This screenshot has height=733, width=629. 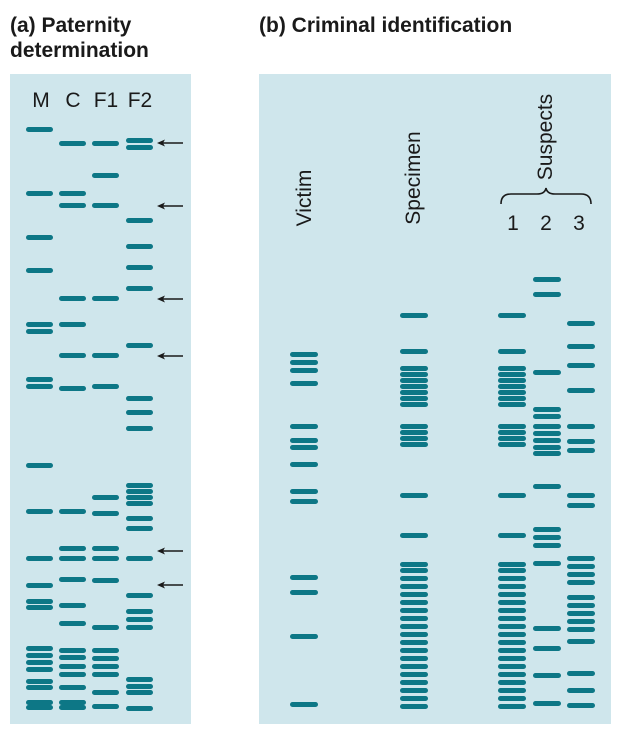 I want to click on specimen-label: Specimen, so click(x=413, y=178).